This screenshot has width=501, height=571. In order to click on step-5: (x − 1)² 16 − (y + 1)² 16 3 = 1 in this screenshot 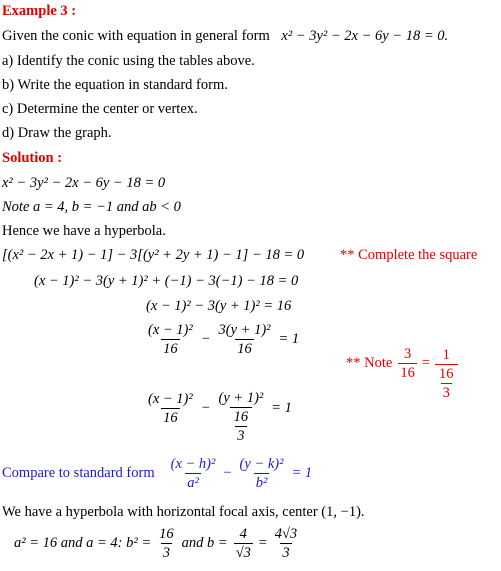, I will do `click(220, 417)`.